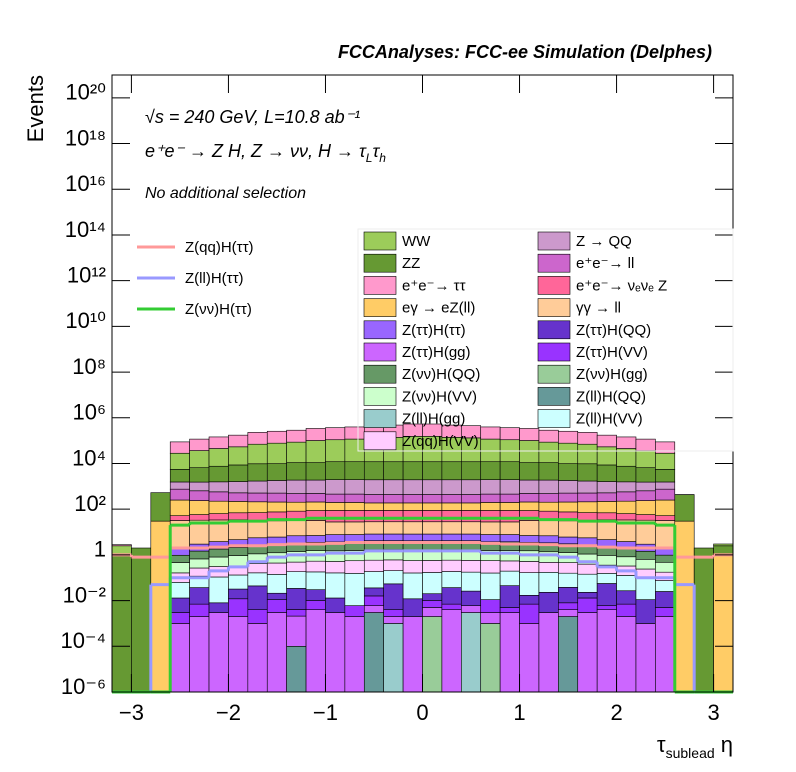  Describe the element at coordinates (616, 712) in the screenshot. I see `x-tick-label: 2` at that location.